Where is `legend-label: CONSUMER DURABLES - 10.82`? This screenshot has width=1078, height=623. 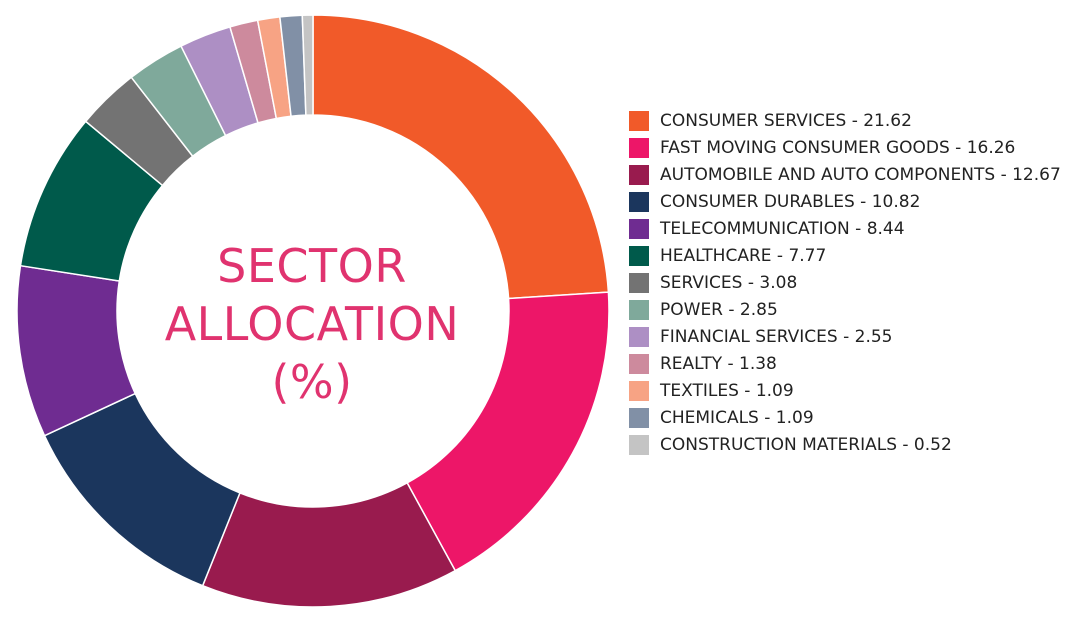
legend-label: CONSUMER DURABLES - 10.82 is located at coordinates (790, 202).